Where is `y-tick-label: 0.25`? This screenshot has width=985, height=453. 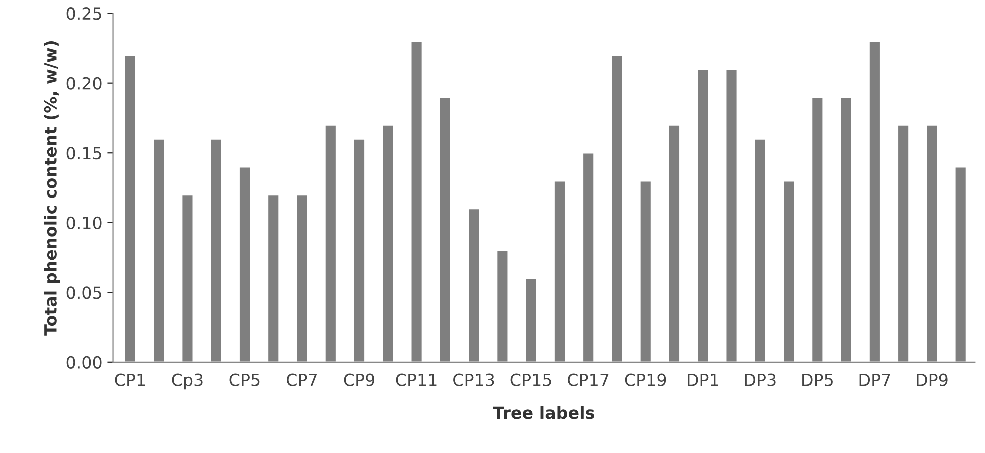
y-tick-label: 0.25 is located at coordinates (84, 14).